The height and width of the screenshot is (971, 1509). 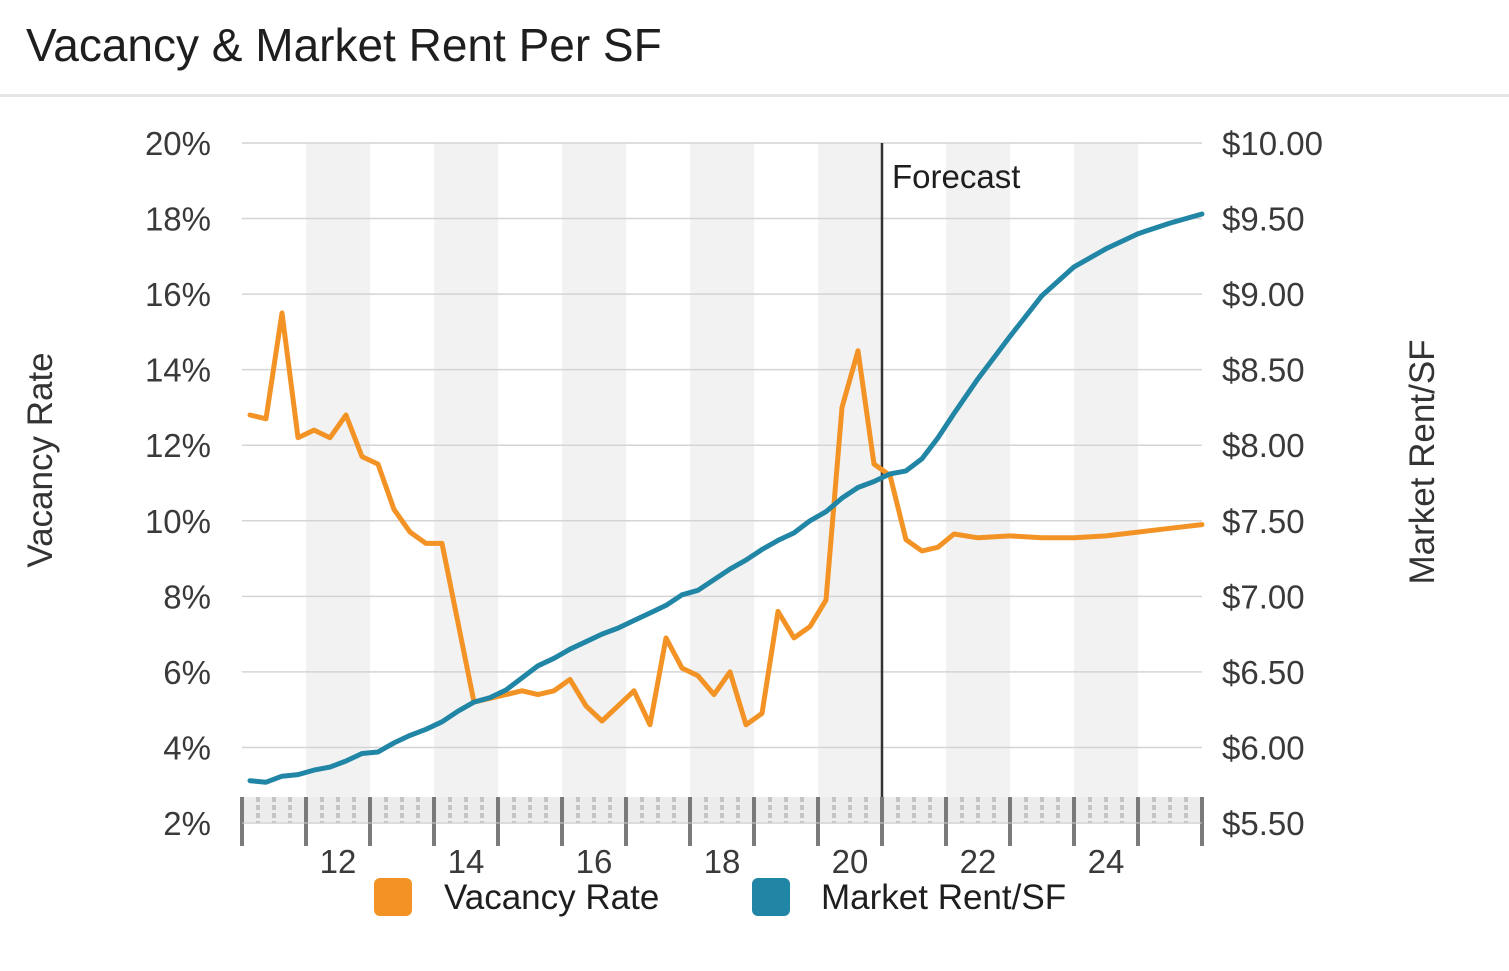 What do you see at coordinates (943, 897) in the screenshot?
I see `legend-label-rent: Market Rent/SF` at bounding box center [943, 897].